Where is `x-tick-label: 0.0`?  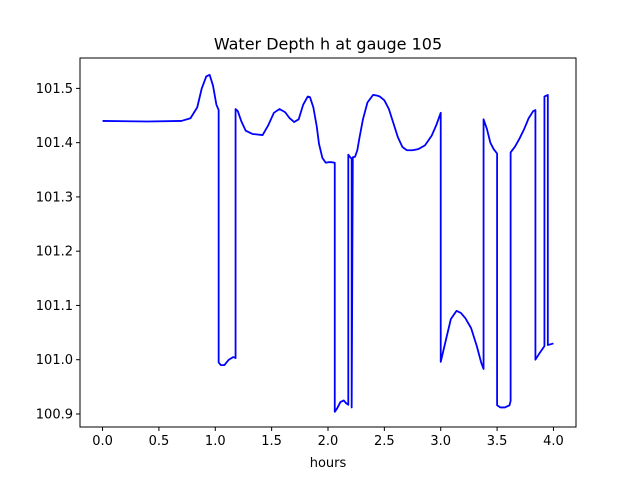
x-tick-label: 0.0 is located at coordinates (102, 441).